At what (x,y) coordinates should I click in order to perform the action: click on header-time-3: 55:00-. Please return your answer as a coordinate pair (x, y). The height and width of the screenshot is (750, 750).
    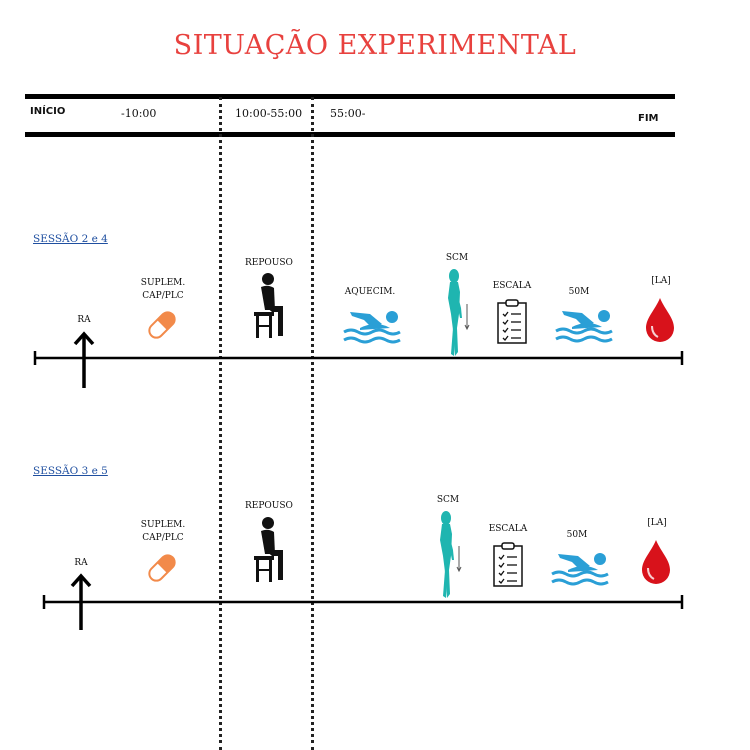
    Looking at the image, I should click on (348, 113).